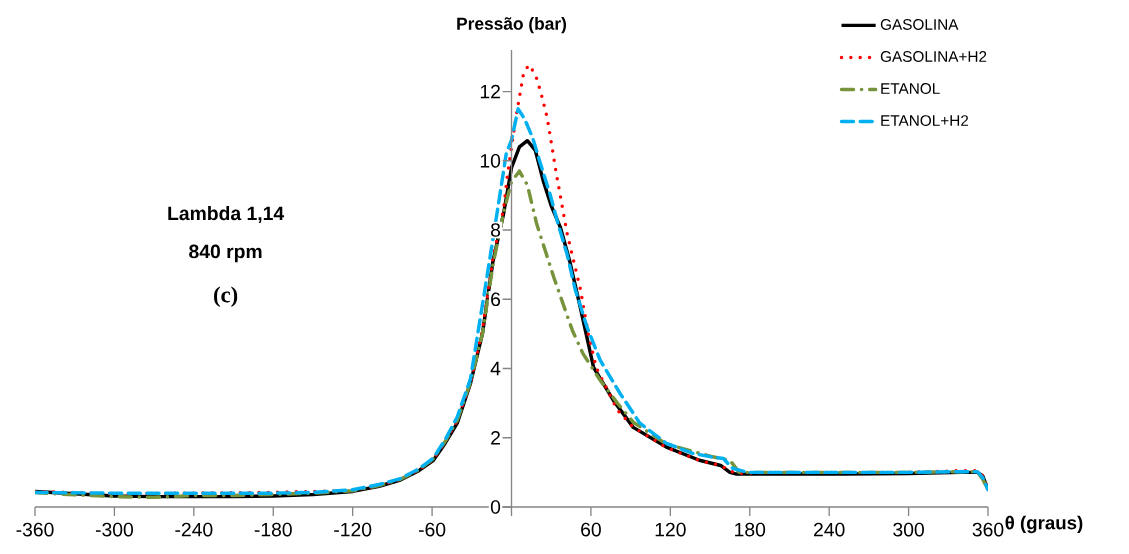 The width and height of the screenshot is (1129, 554). What do you see at coordinates (490, 91) in the screenshot?
I see `y-tick-label: 12` at bounding box center [490, 91].